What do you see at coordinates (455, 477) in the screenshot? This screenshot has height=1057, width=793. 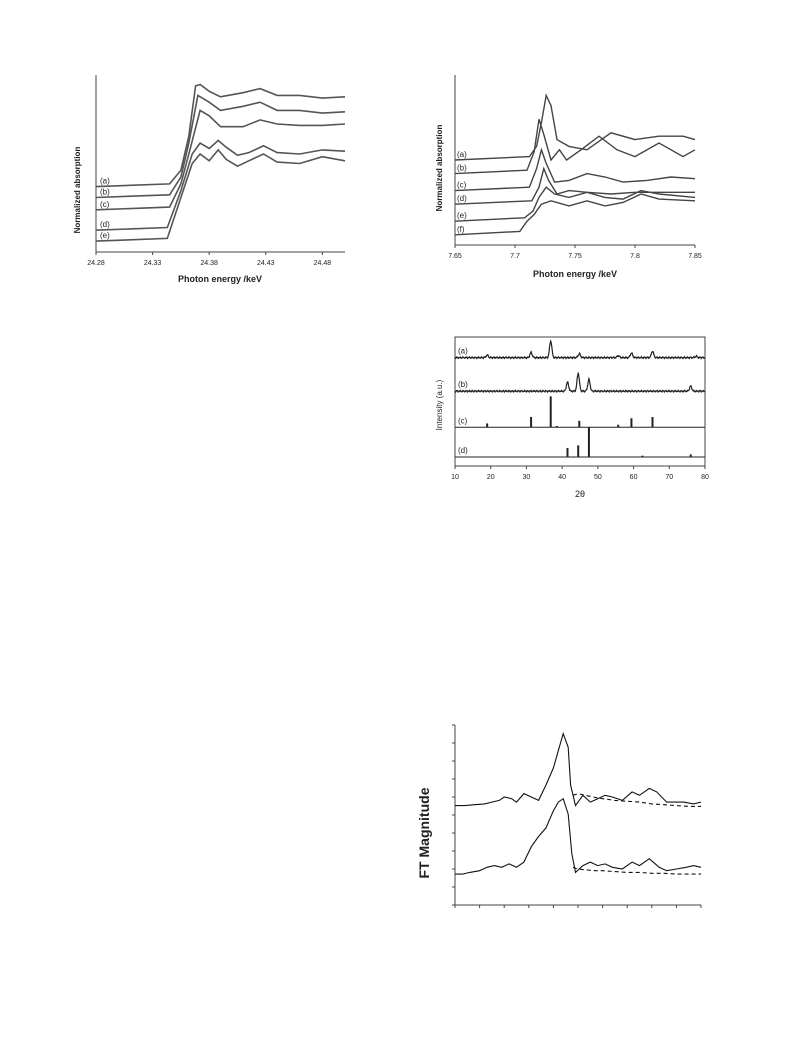 I see `x-tick-label: 10` at bounding box center [455, 477].